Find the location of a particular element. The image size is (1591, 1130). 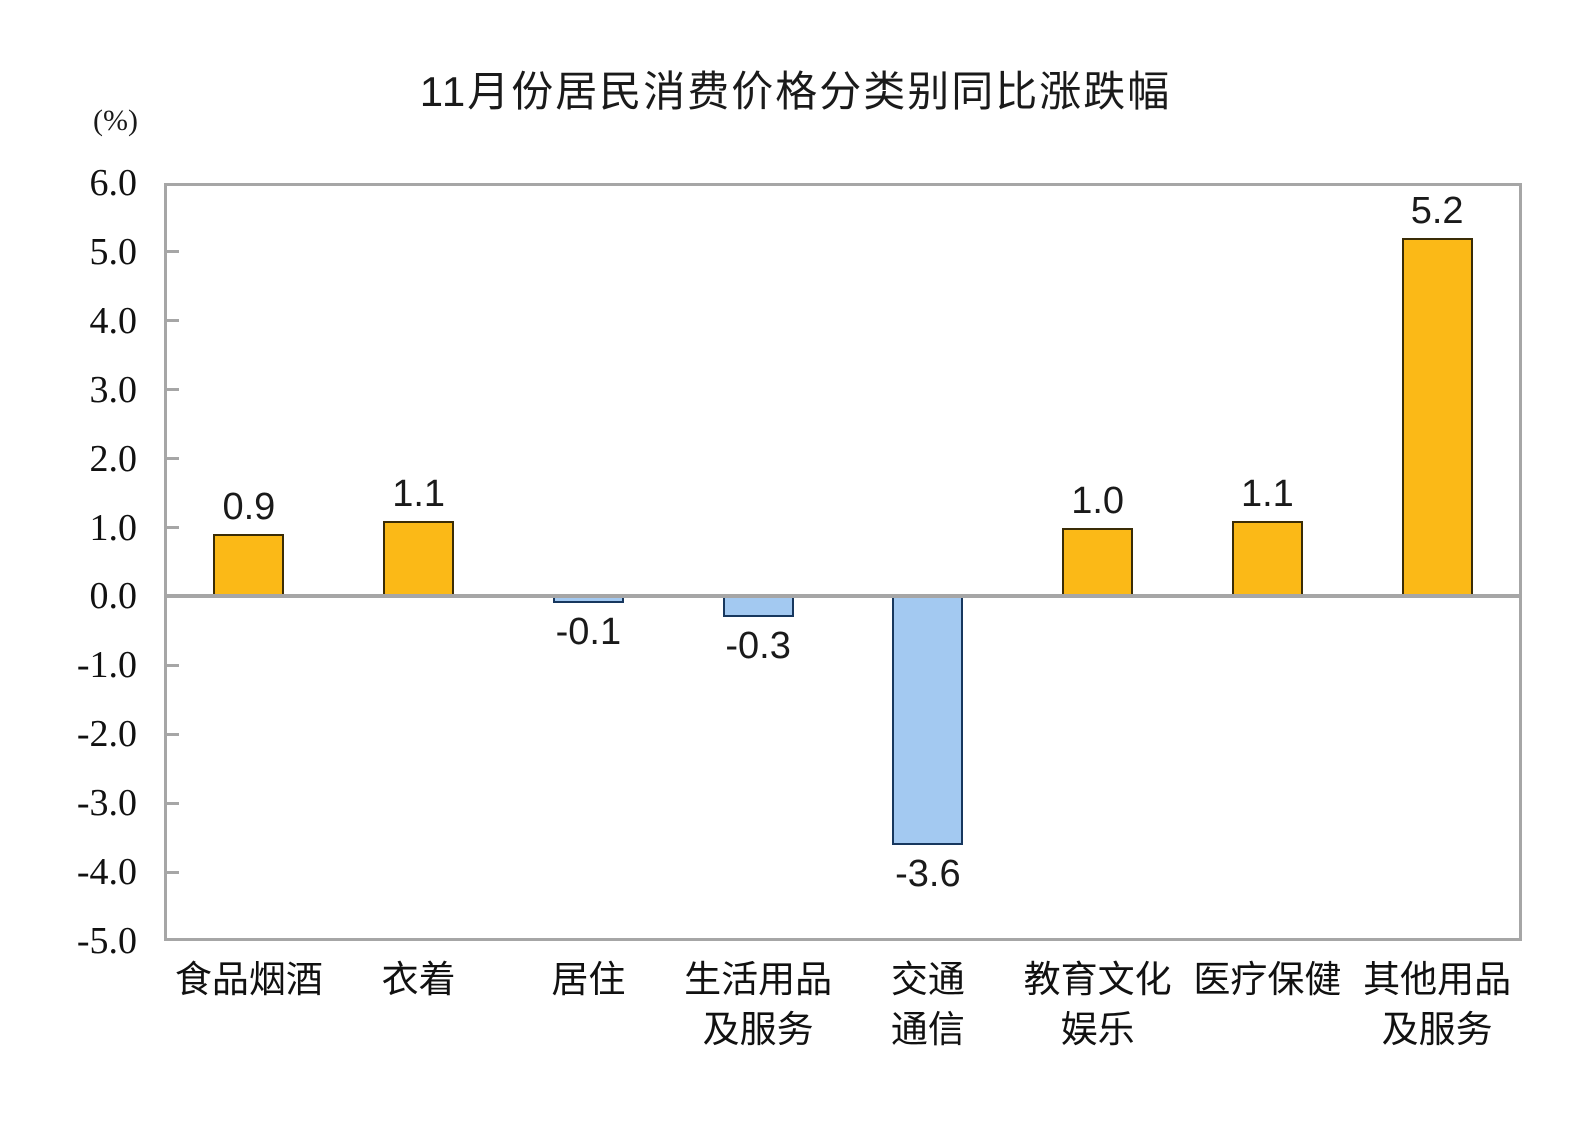

bar-医疗保健 is located at coordinates (1267, 558).